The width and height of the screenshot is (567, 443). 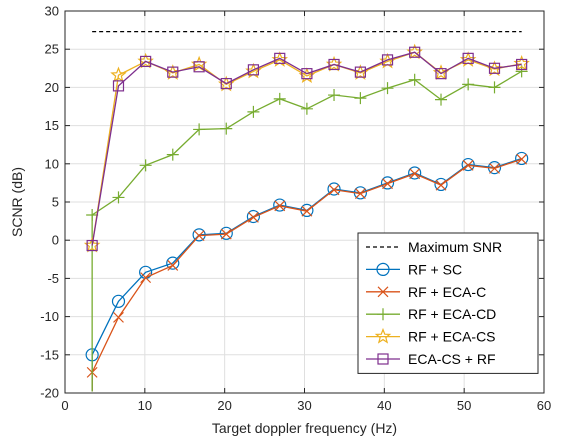 What do you see at coordinates (52, 163) in the screenshot?
I see `y-tick-label: 10` at bounding box center [52, 163].